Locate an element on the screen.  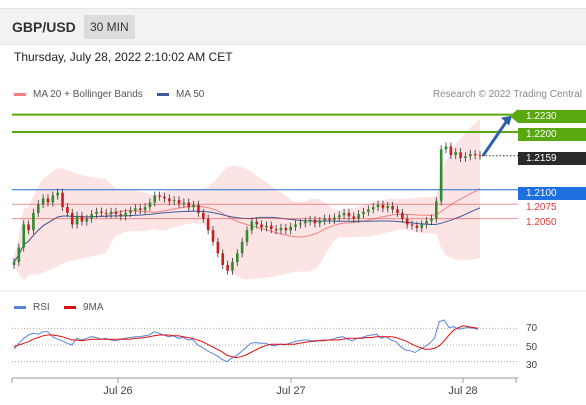
rsi-tick-50: 50 is located at coordinates (532, 347).